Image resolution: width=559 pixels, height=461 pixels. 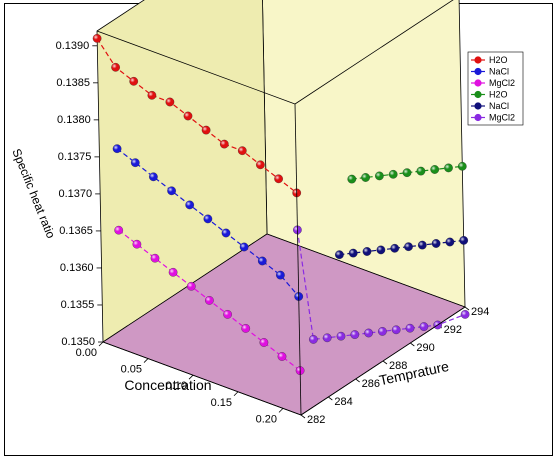 I want to click on y-tick-label: 282, so click(x=316, y=420).